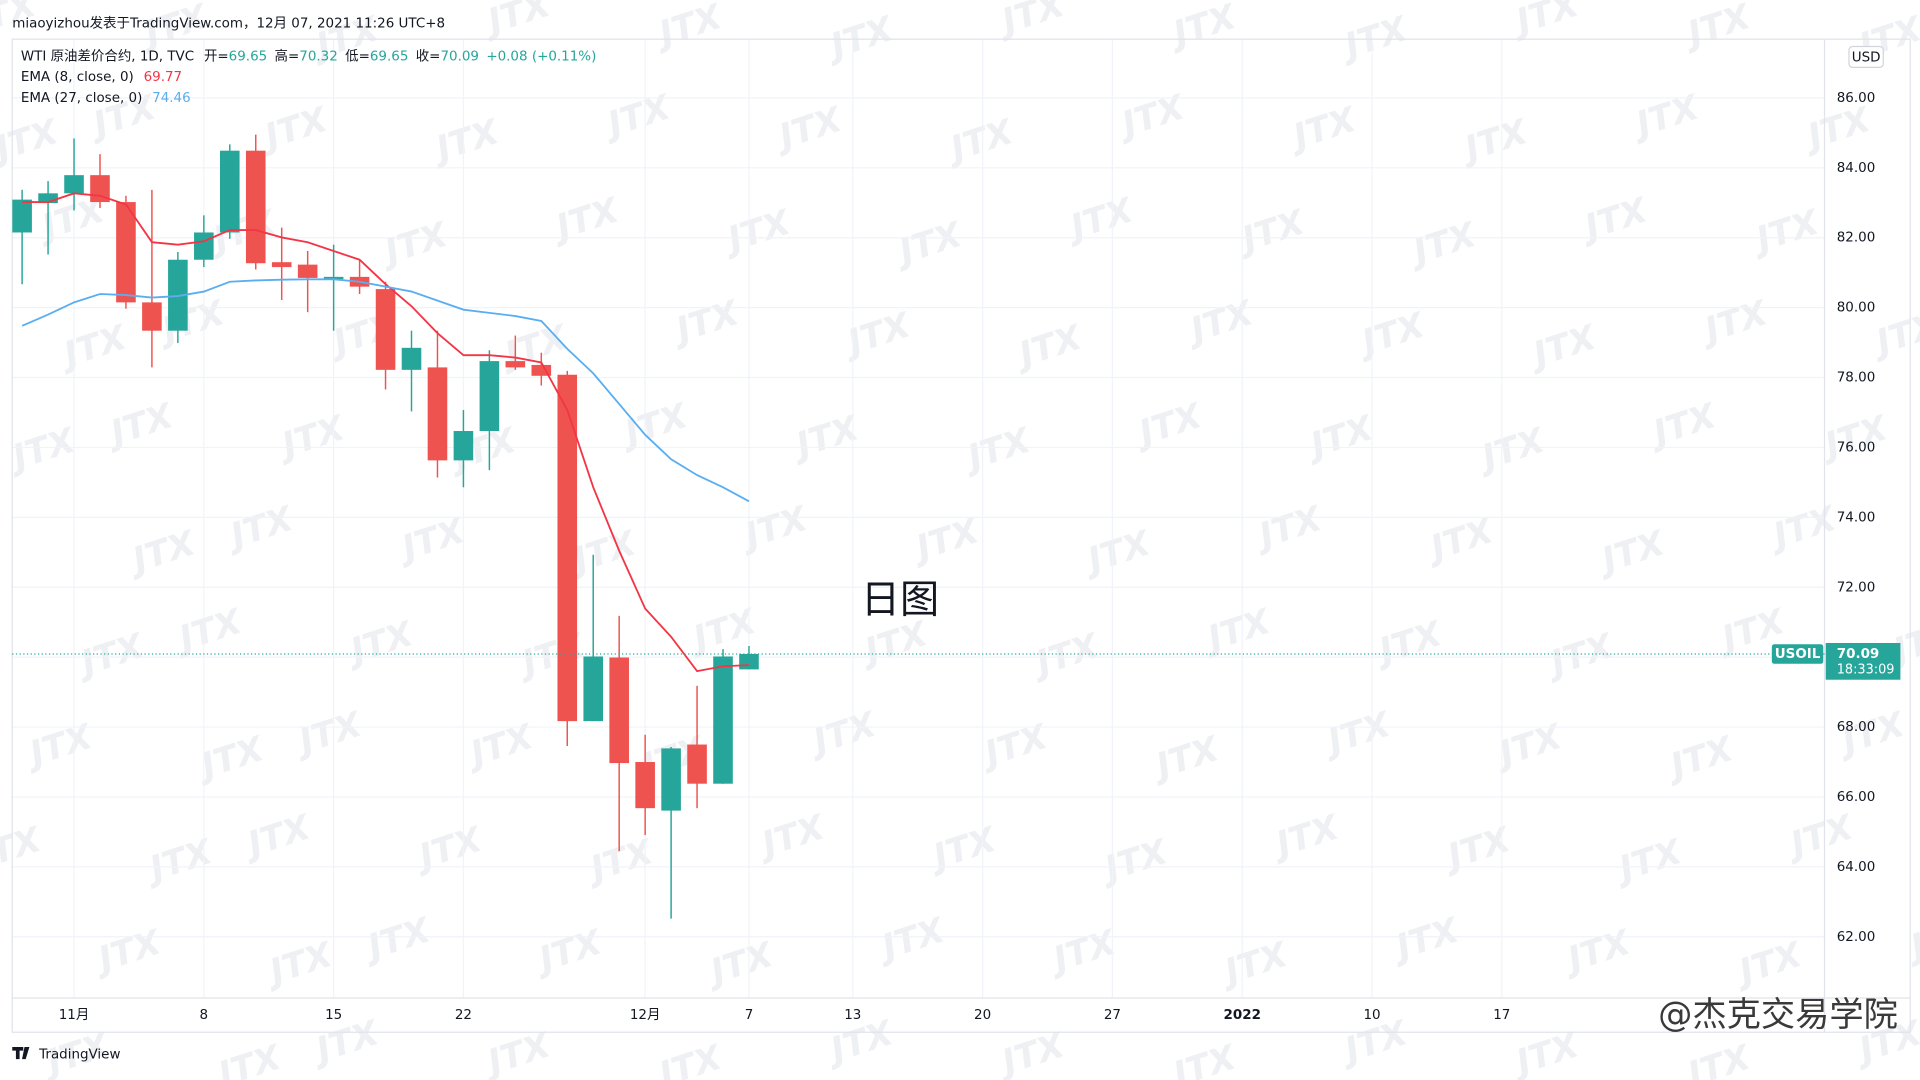 This screenshot has height=1080, width=1920. Describe the element at coordinates (1863, 661) in the screenshot. I see `price-box` at that location.